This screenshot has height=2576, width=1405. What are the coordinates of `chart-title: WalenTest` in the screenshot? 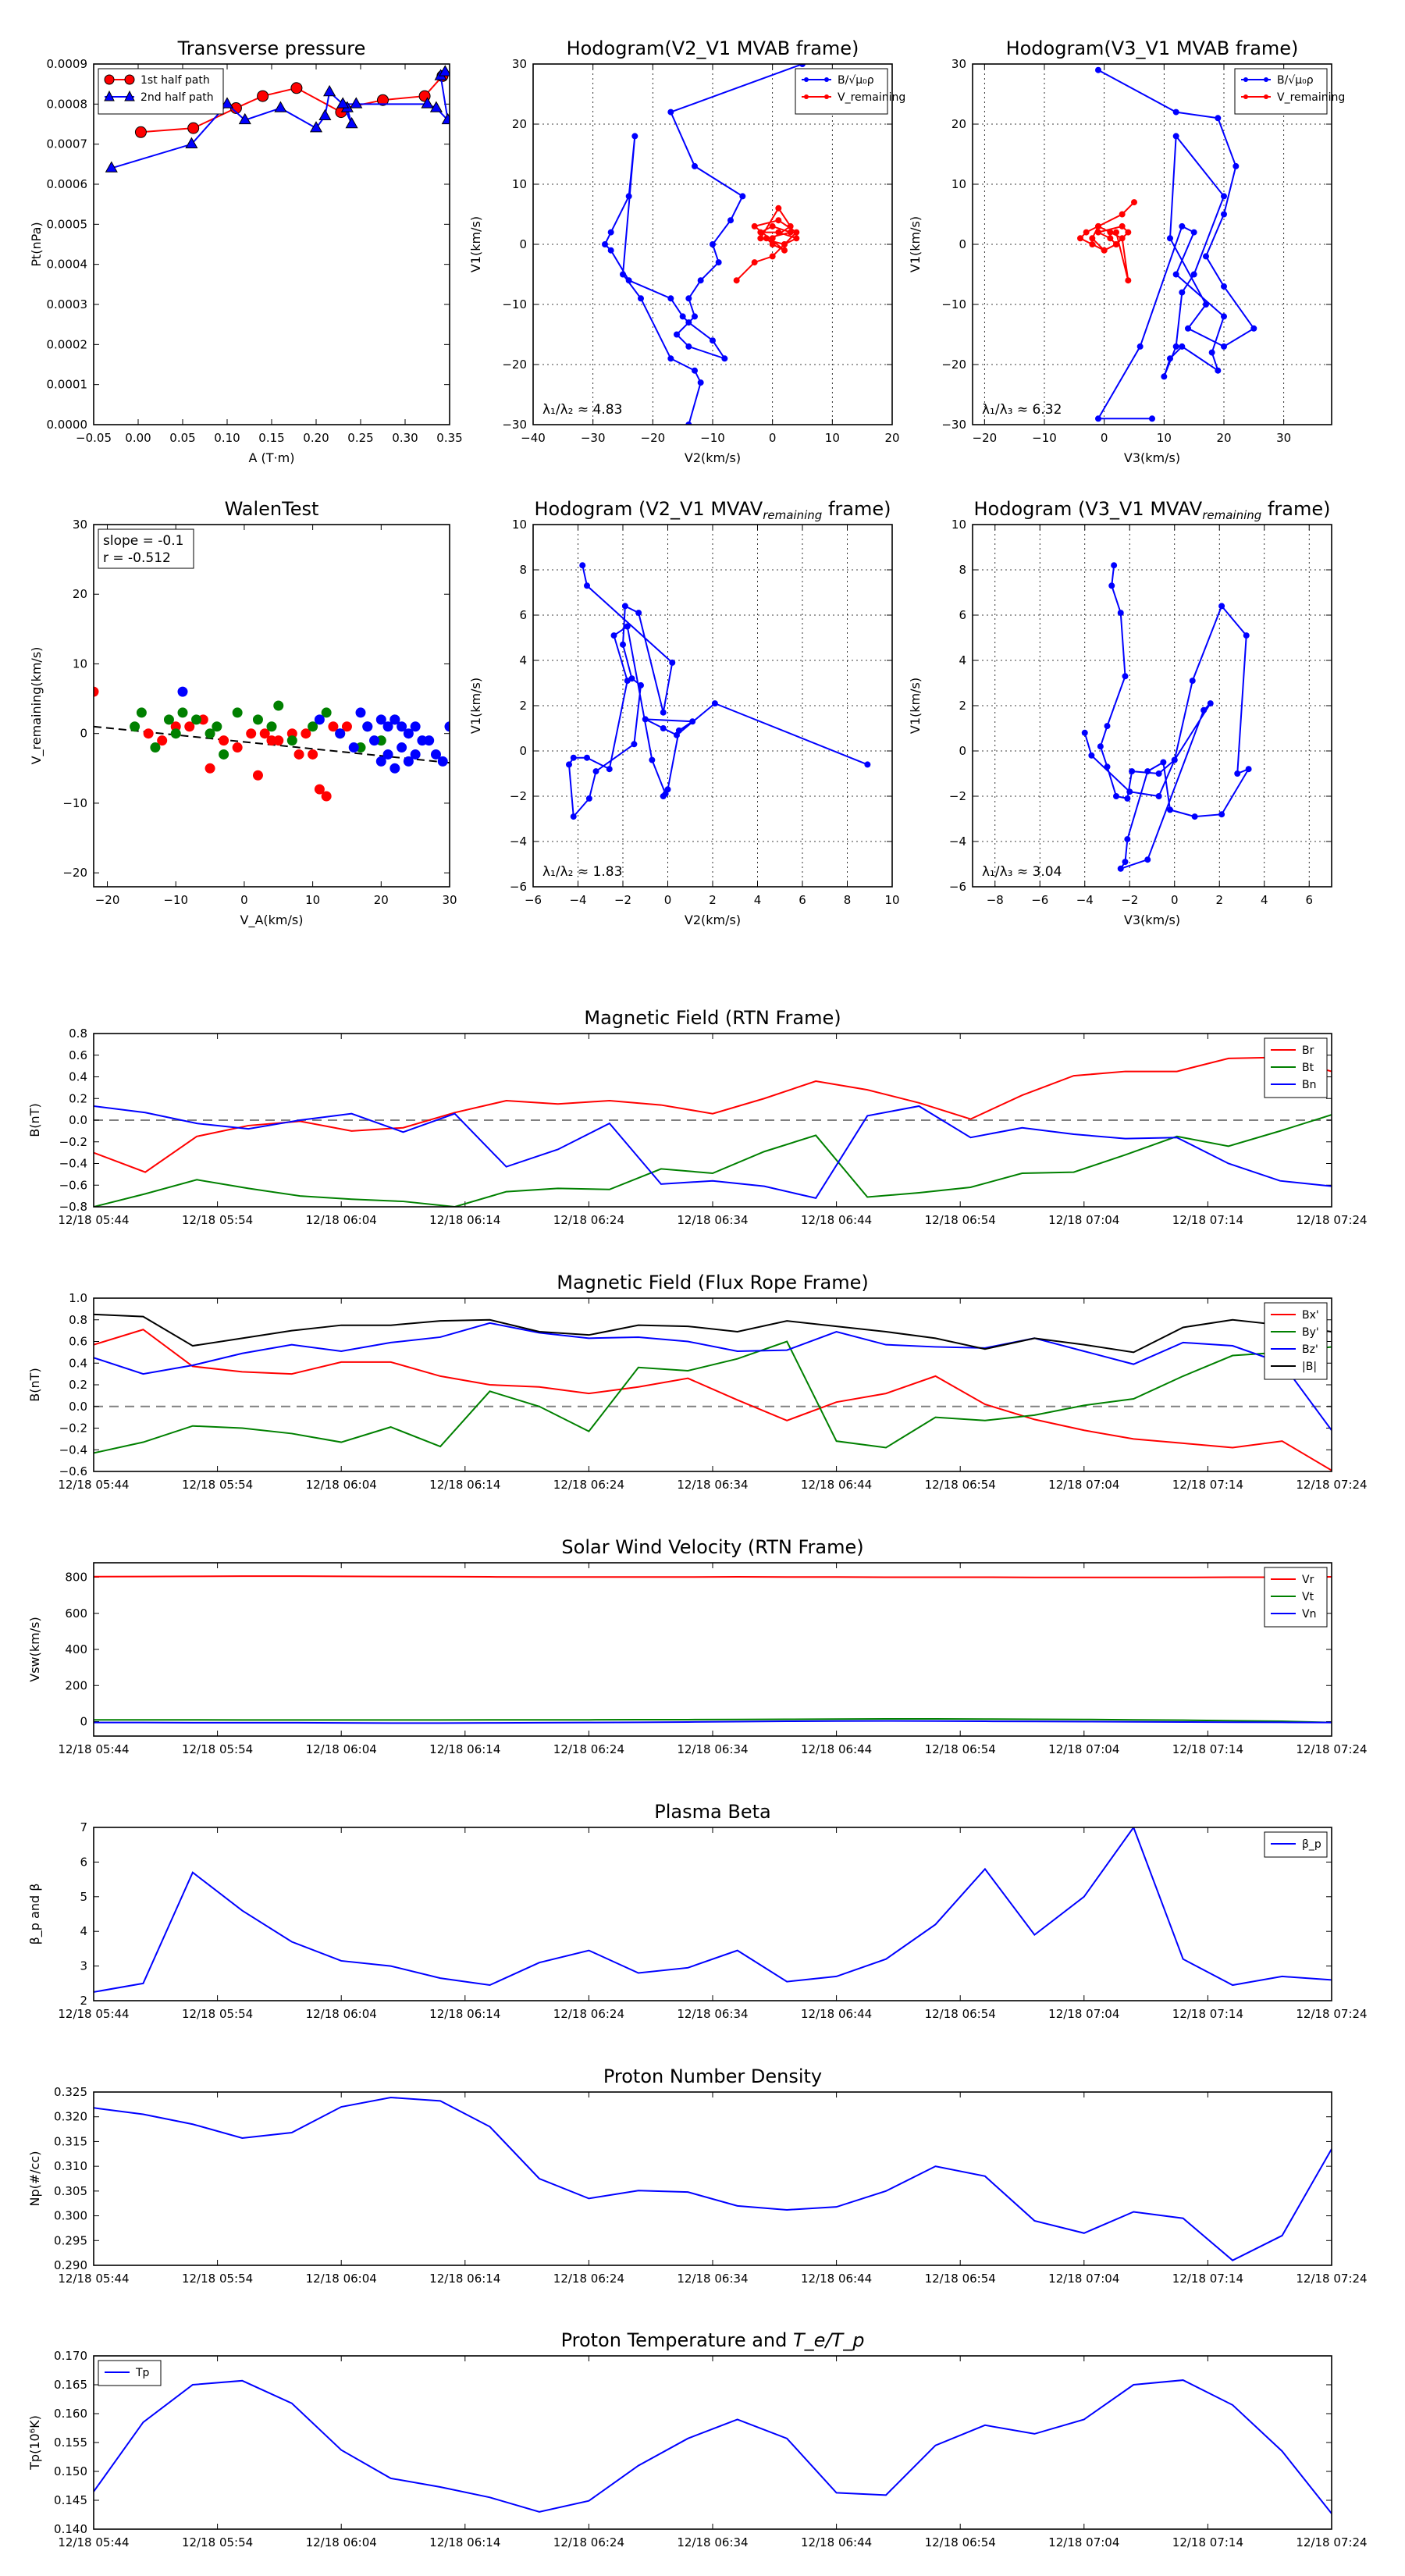 It's located at (272, 509).